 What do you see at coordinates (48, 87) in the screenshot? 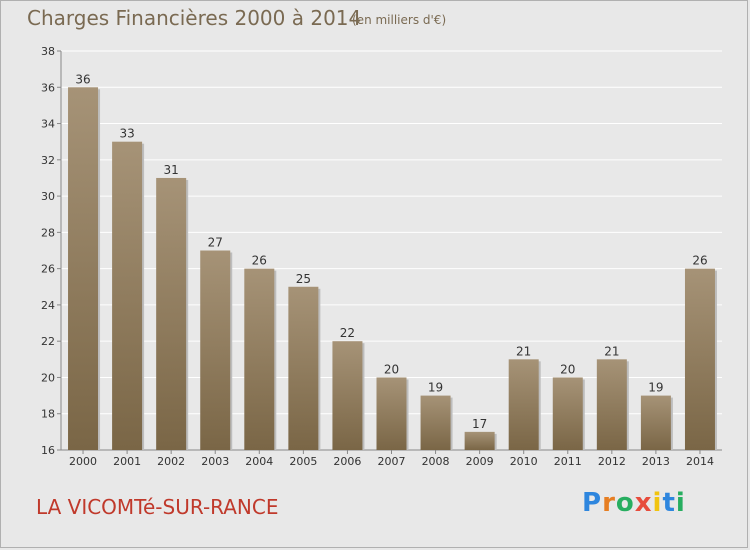
I see `y-tick-label: 36` at bounding box center [48, 87].